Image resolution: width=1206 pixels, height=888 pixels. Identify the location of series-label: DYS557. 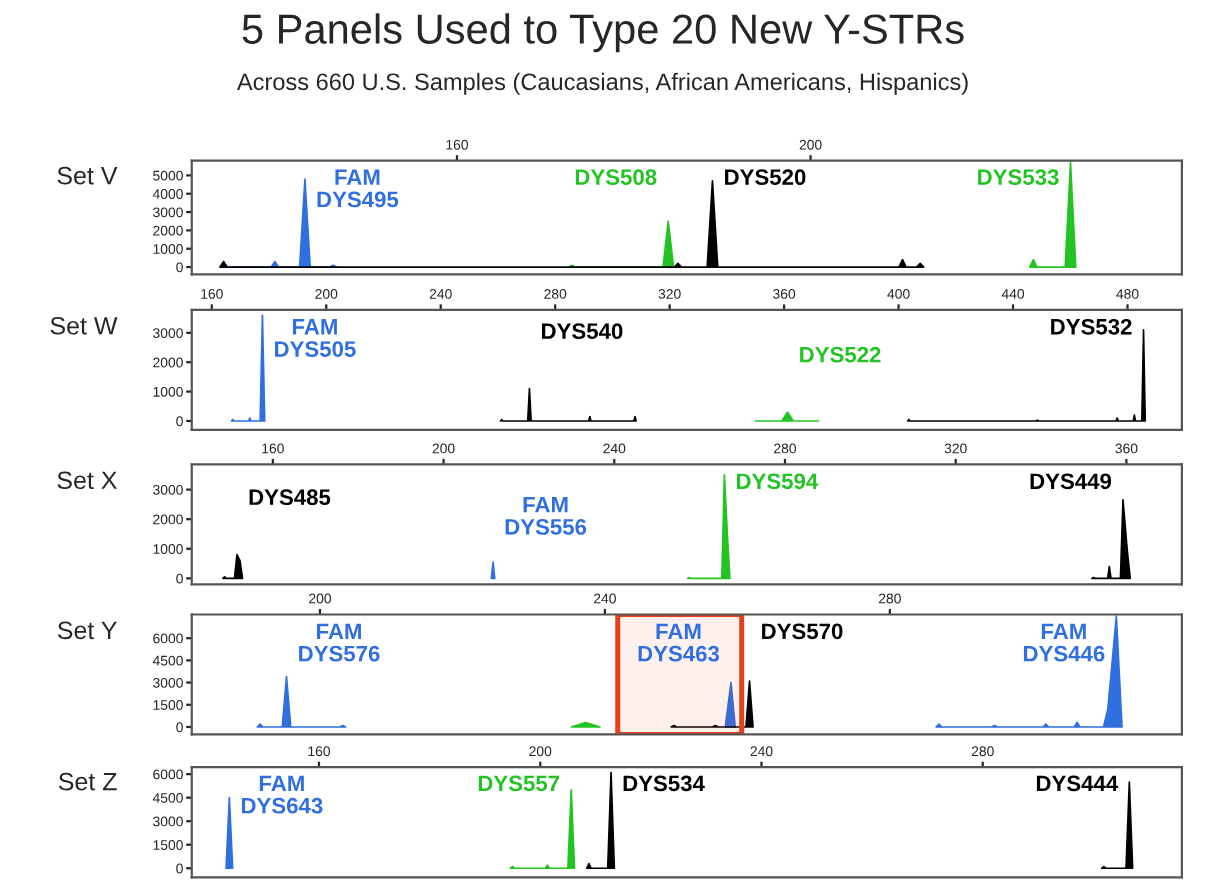
(519, 783).